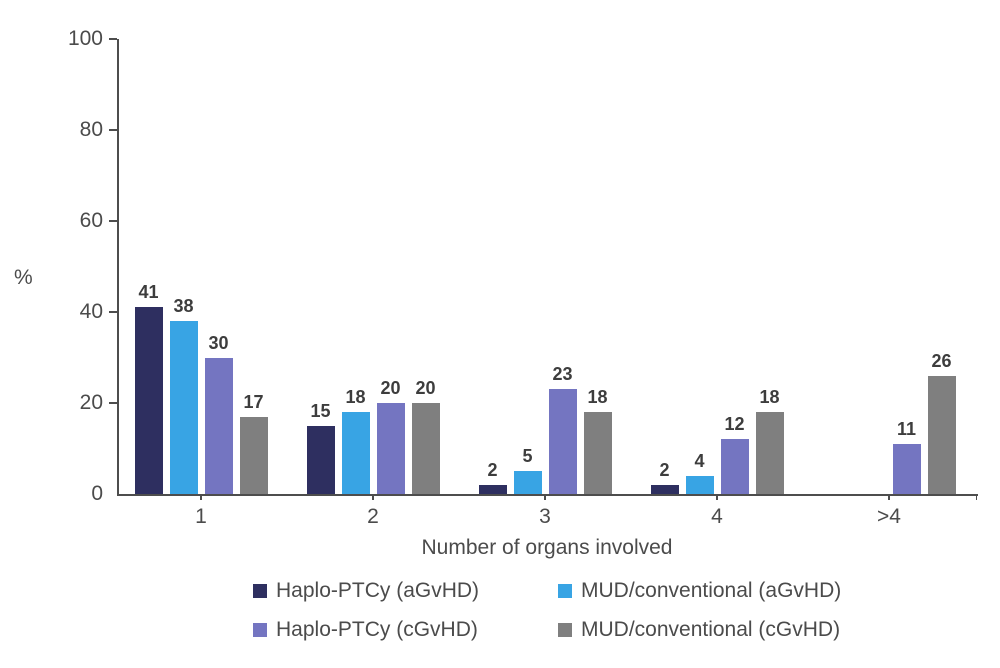 This screenshot has width=1000, height=668. Describe the element at coordinates (547, 495) in the screenshot. I see `x-axis-line` at that location.